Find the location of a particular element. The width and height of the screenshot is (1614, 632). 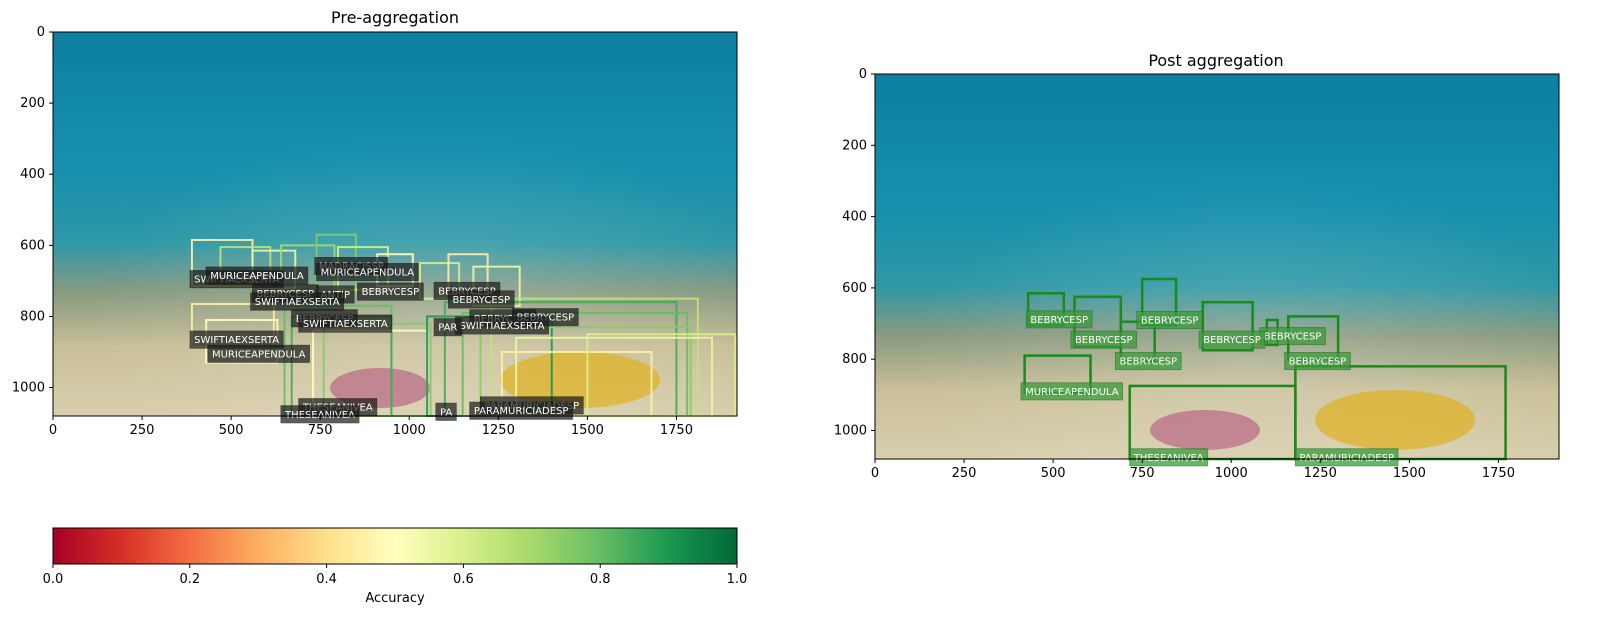

box-label-text: PAR is located at coordinates (447, 328).